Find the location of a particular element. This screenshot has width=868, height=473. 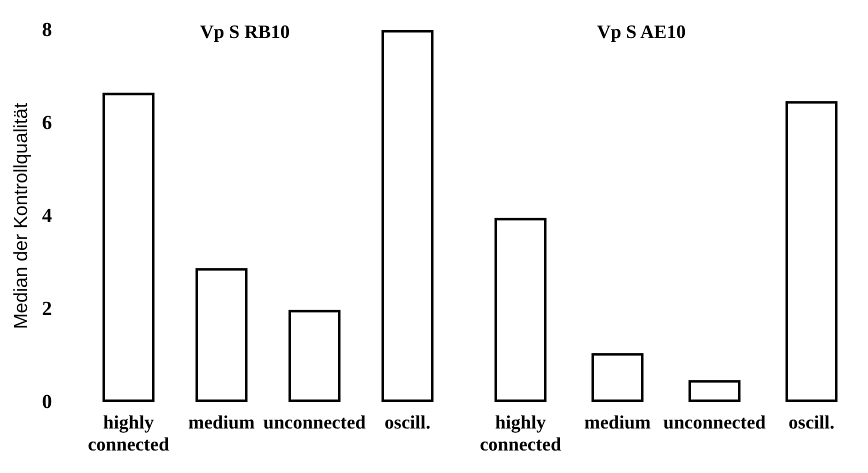

chart-title: Vp S RB10 is located at coordinates (245, 32).